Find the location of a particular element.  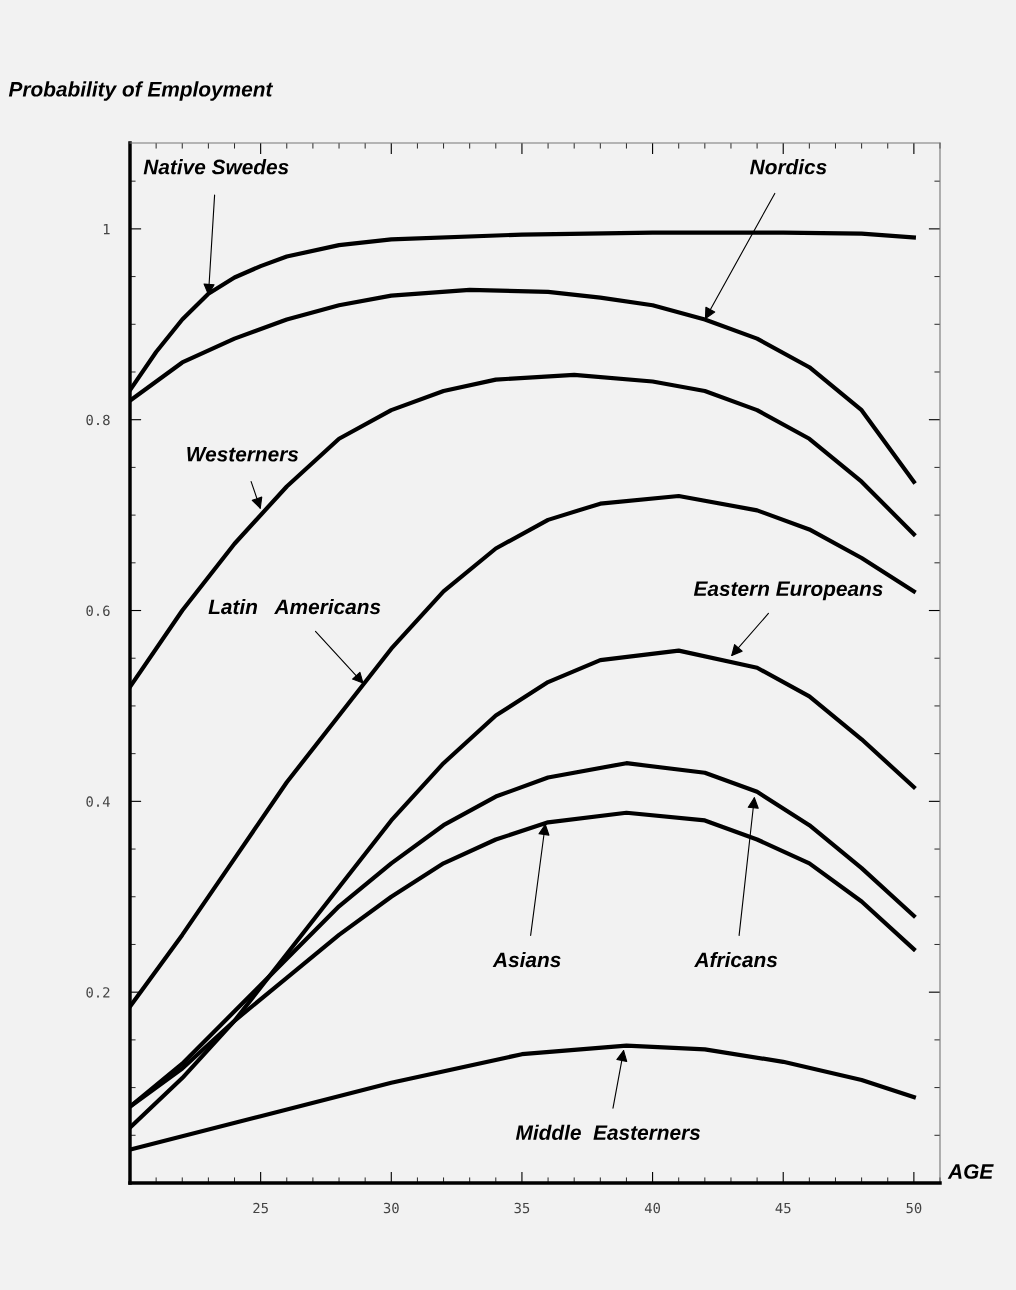

x-tick-label: 40 is located at coordinates (652, 1208).